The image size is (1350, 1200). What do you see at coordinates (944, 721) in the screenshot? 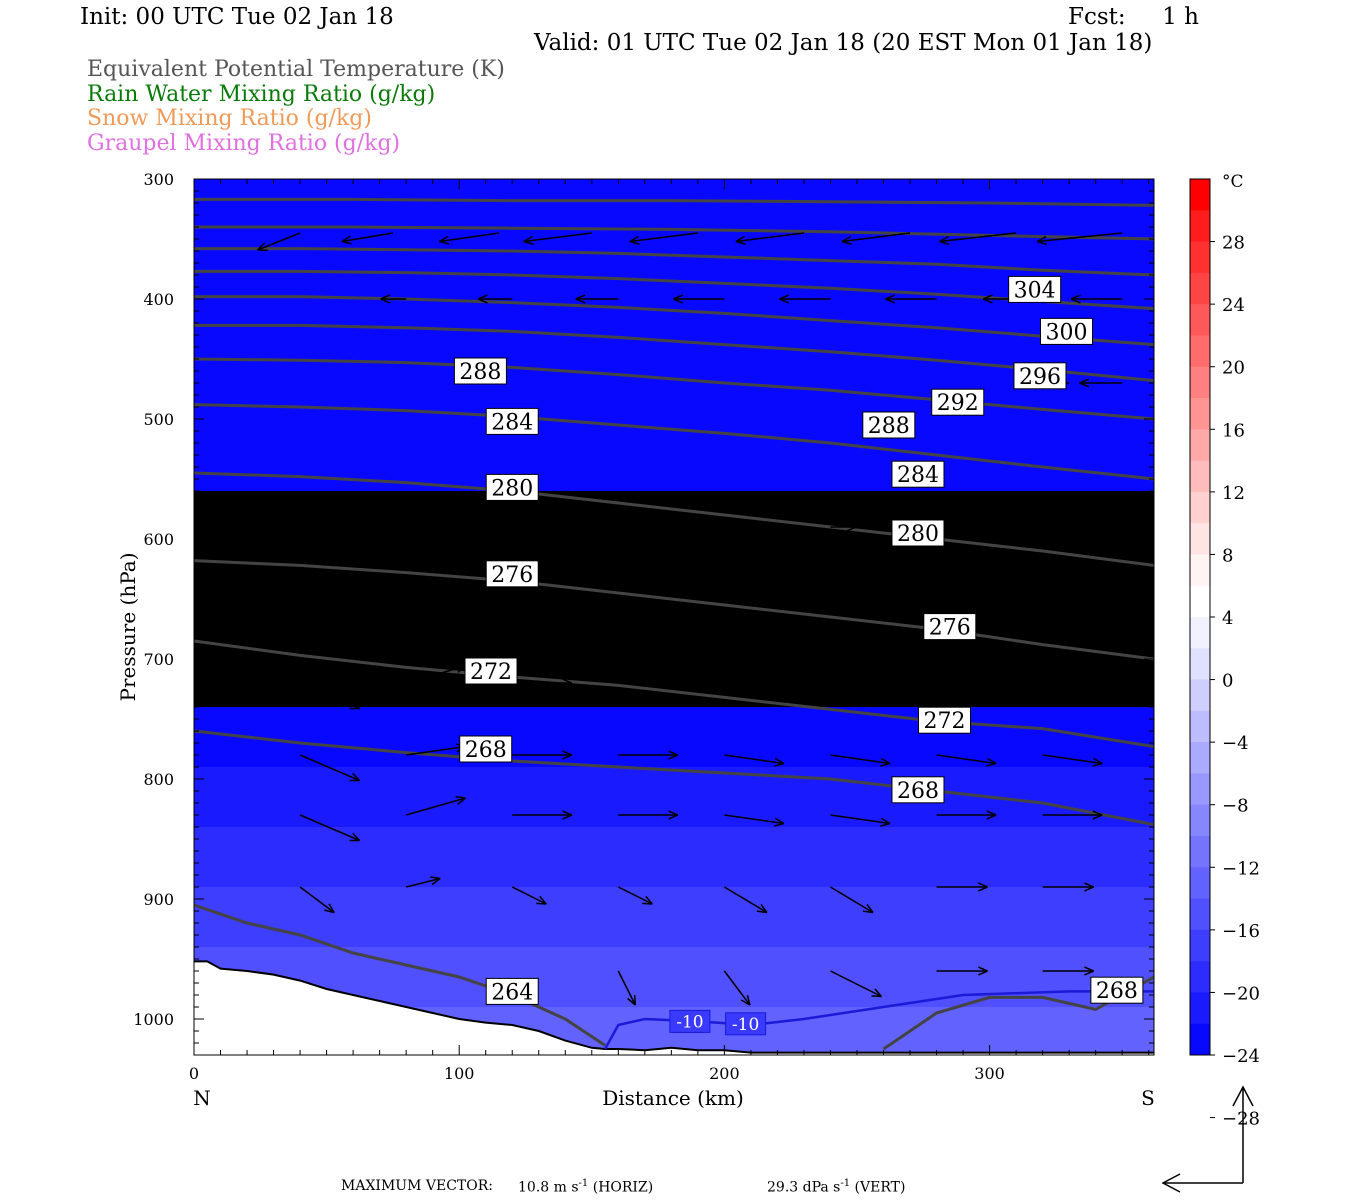
I see `contour-label: 272` at bounding box center [944, 721].